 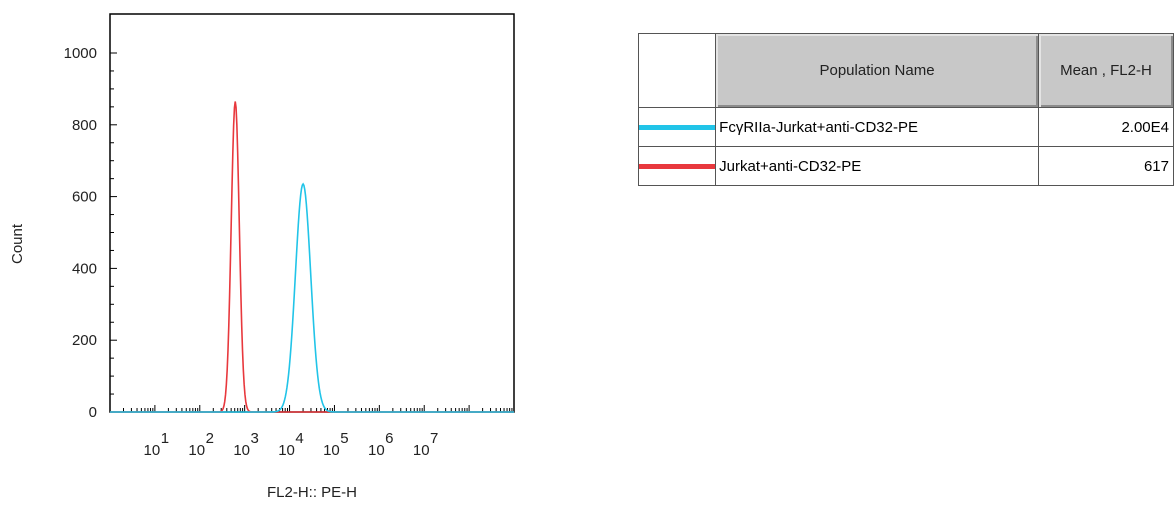 What do you see at coordinates (877, 127) in the screenshot?
I see `population-name: FcγRIIa-Jurkat+anti-CD32-PE` at bounding box center [877, 127].